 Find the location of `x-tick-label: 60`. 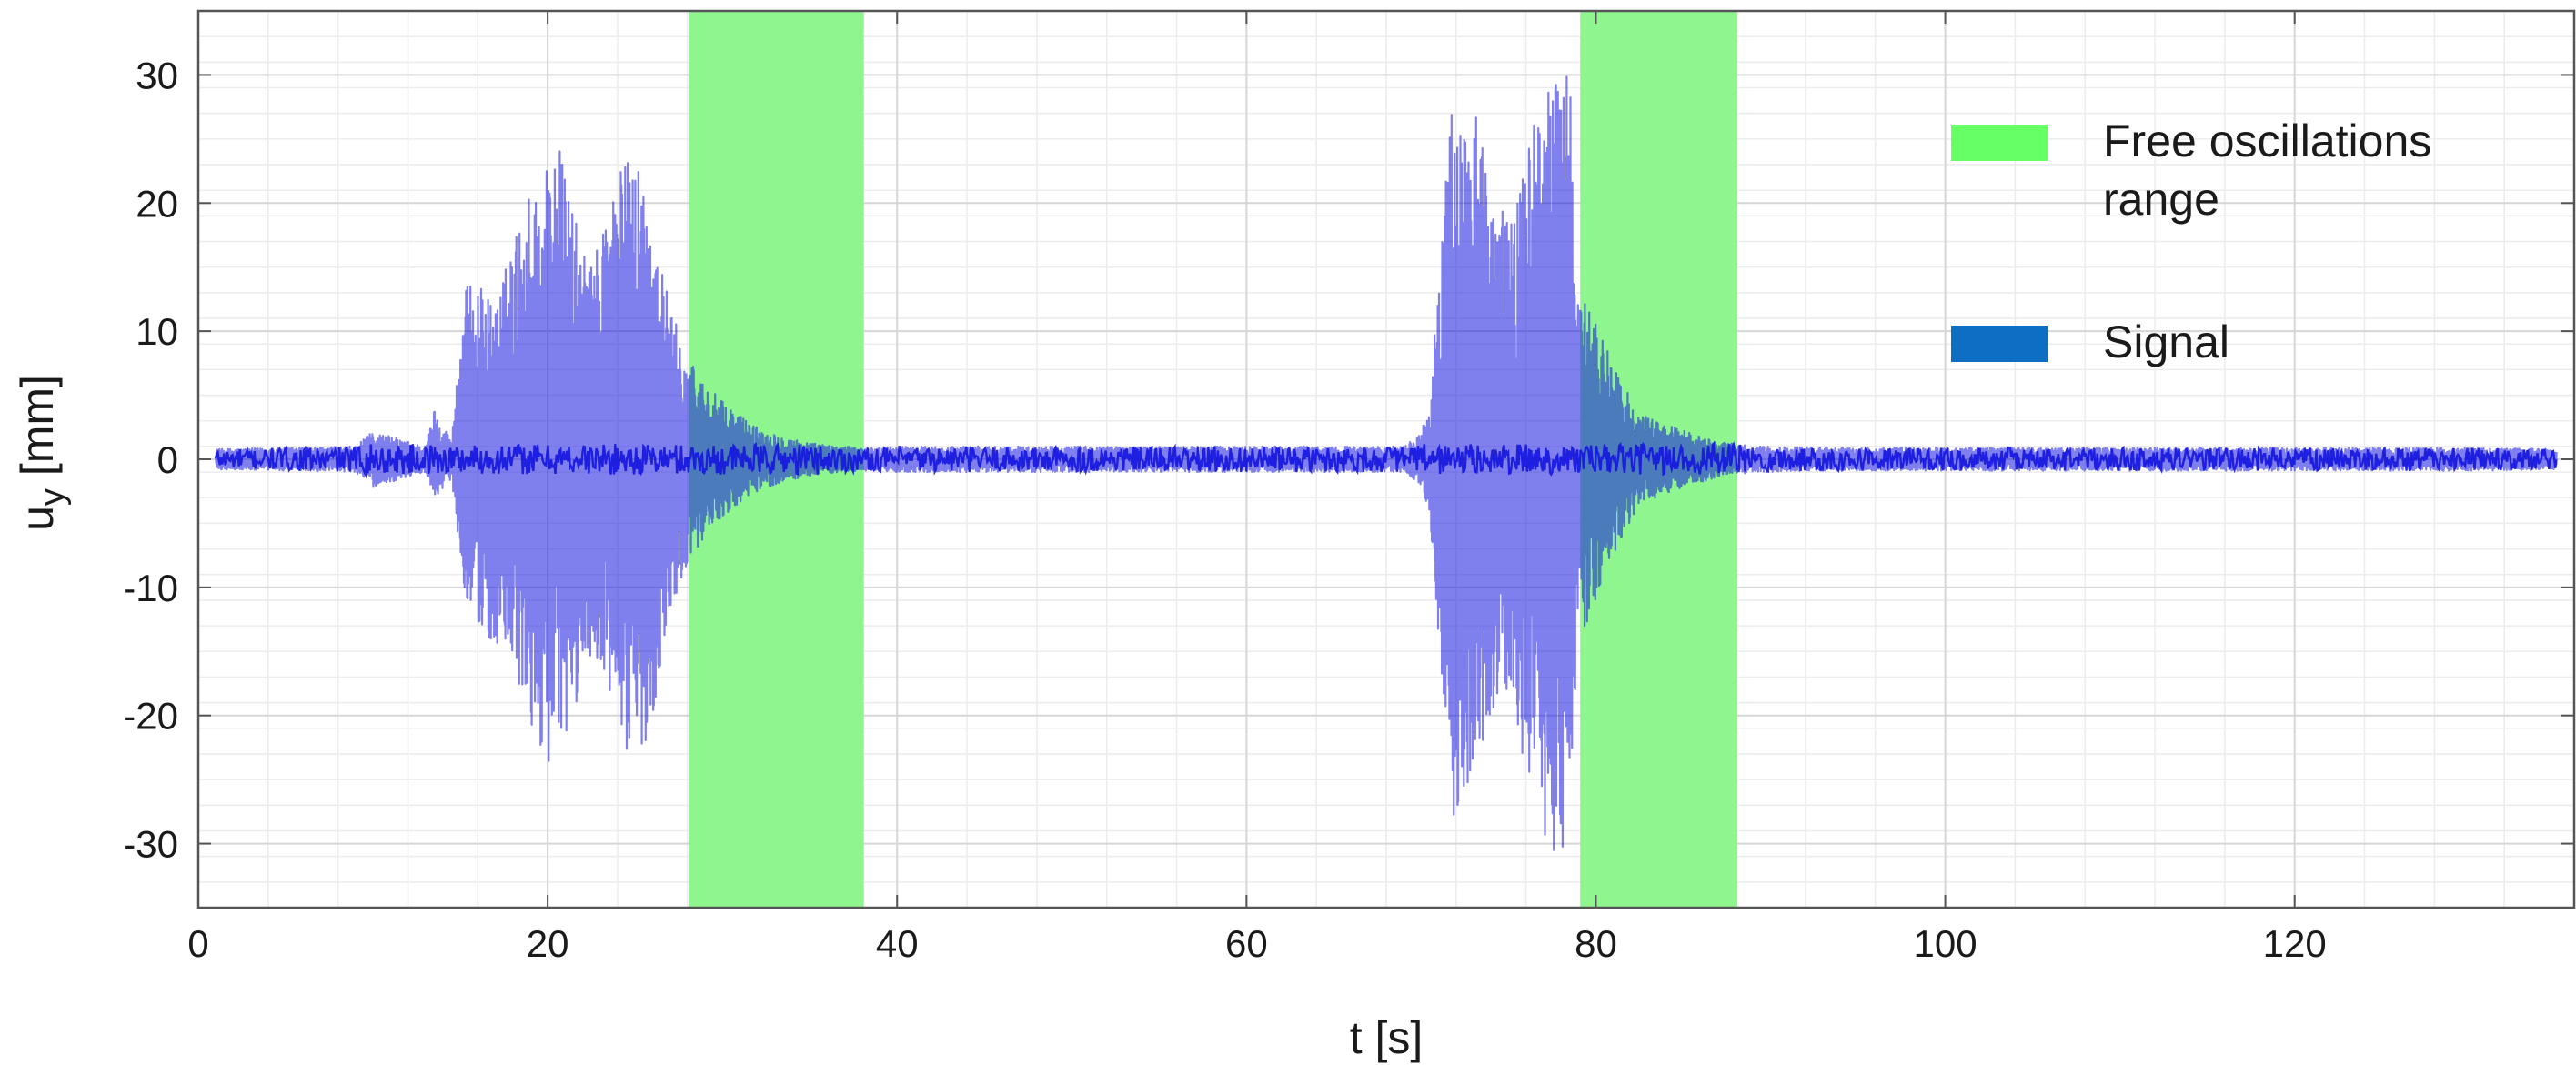

x-tick-label: 60 is located at coordinates (1246, 944).